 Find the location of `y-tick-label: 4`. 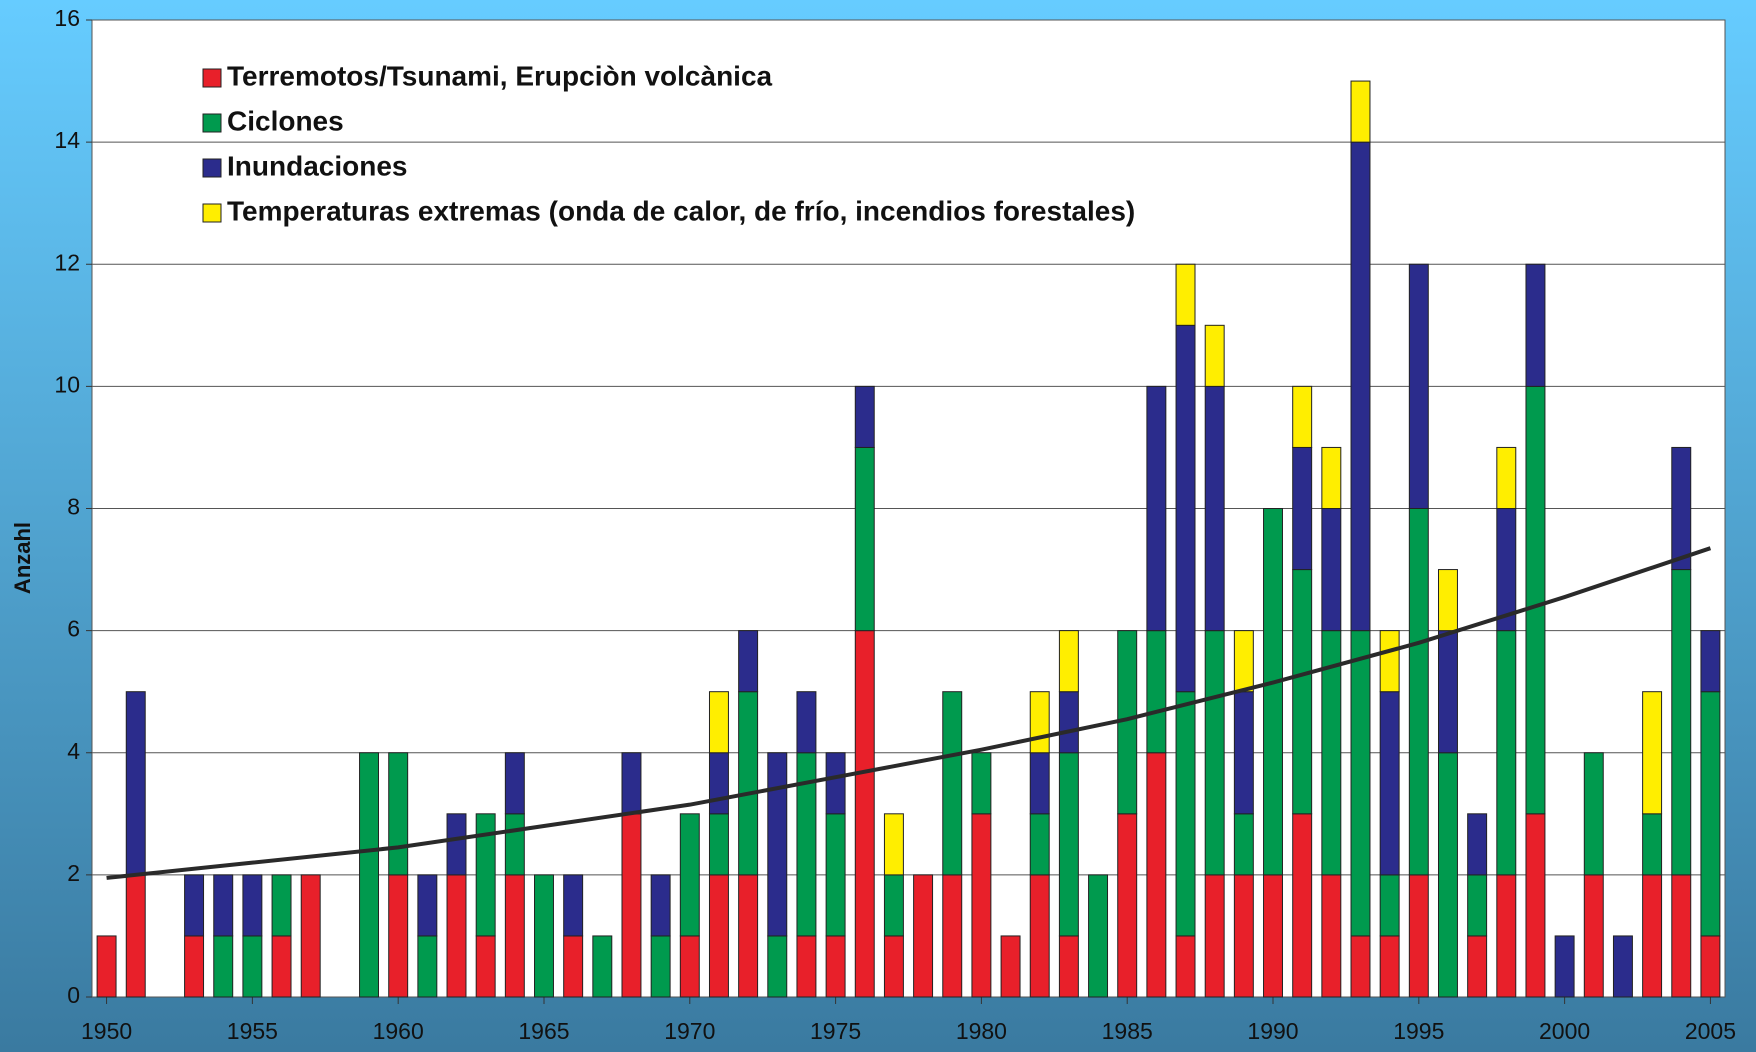

y-tick-label: 4 is located at coordinates (73, 751).